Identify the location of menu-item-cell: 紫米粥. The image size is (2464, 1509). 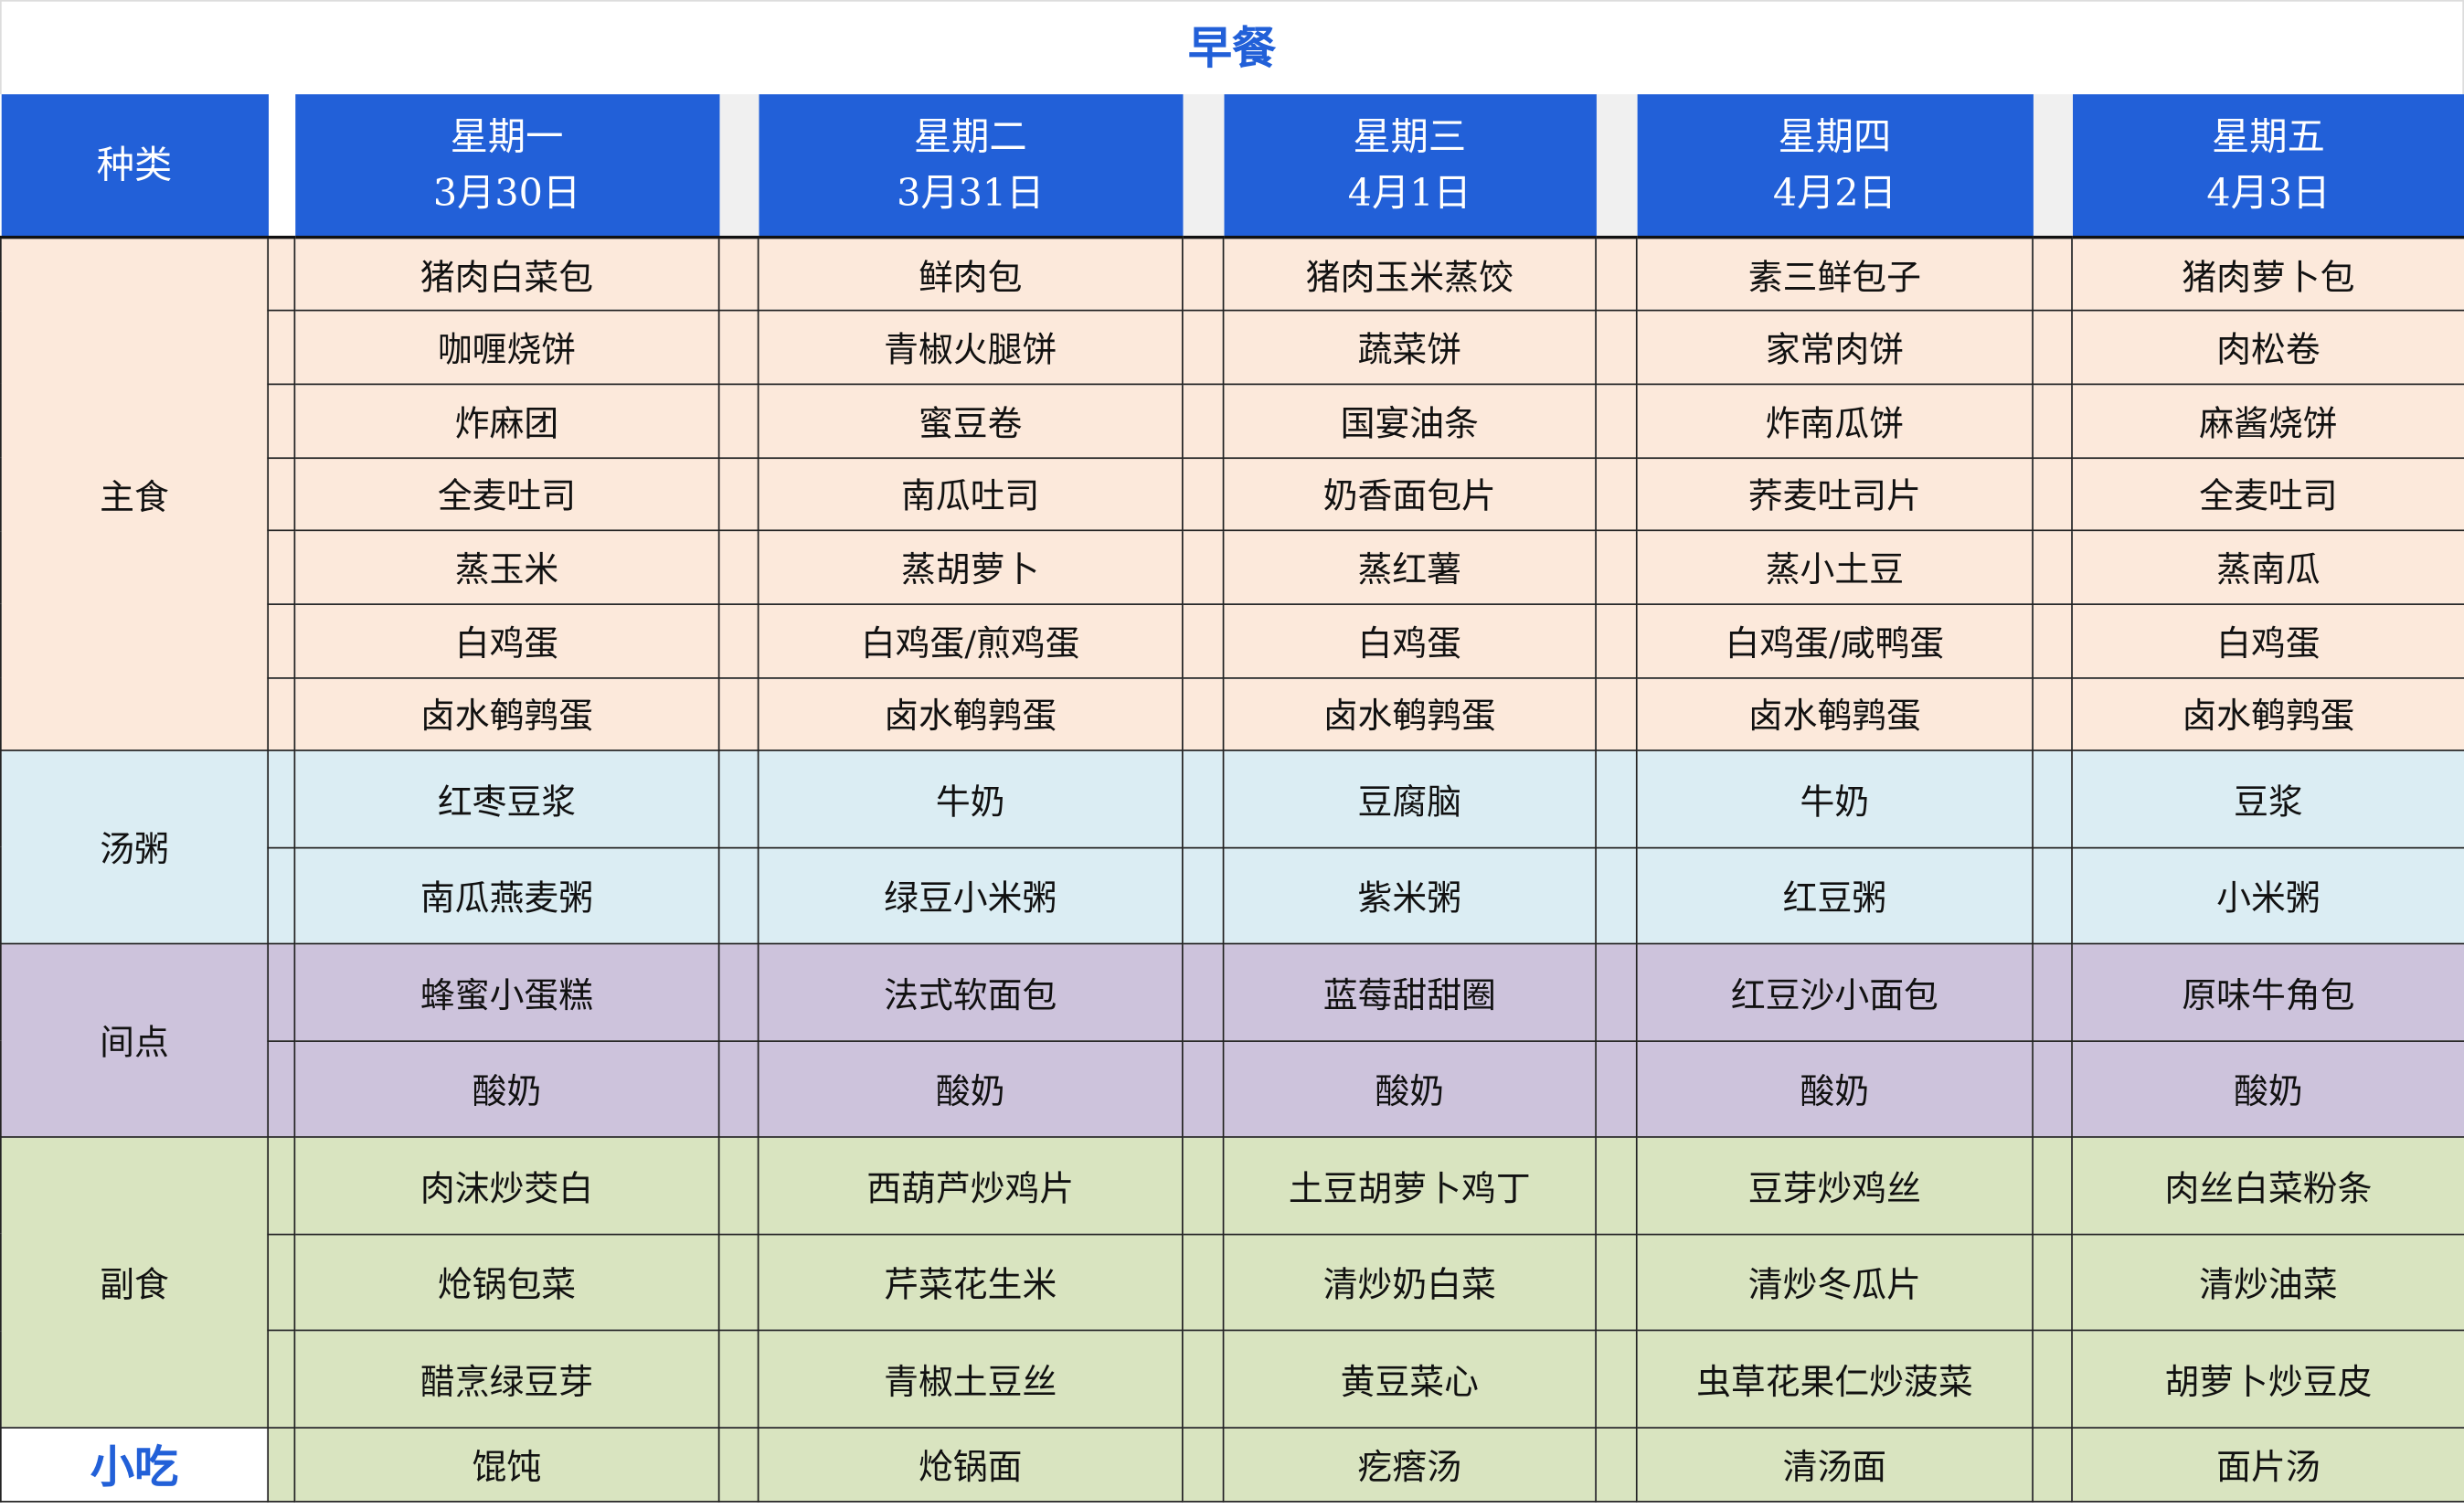
(1409, 896).